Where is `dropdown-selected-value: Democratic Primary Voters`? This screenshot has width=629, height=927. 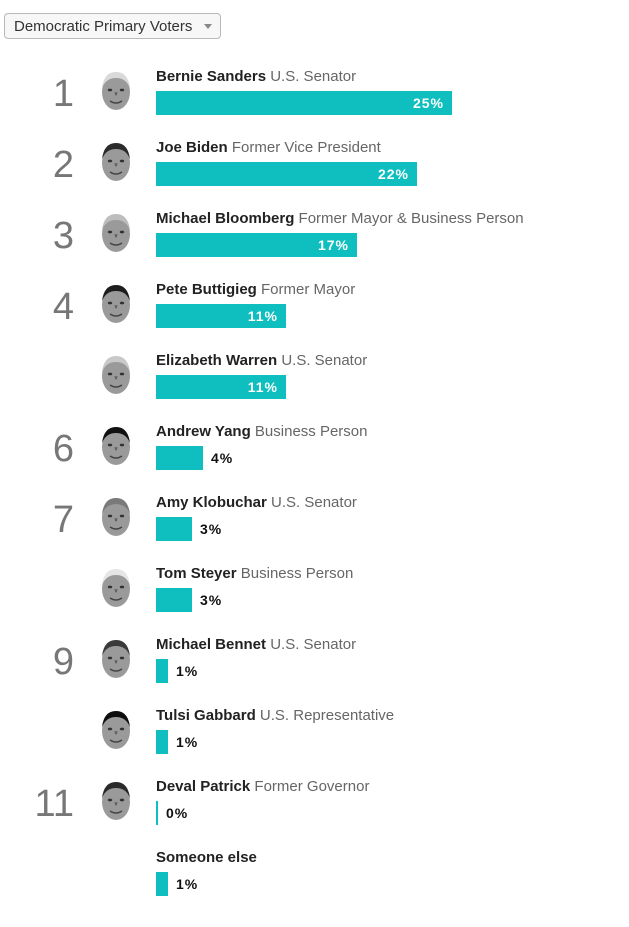
dropdown-selected-value: Democratic Primary Voters is located at coordinates (103, 26).